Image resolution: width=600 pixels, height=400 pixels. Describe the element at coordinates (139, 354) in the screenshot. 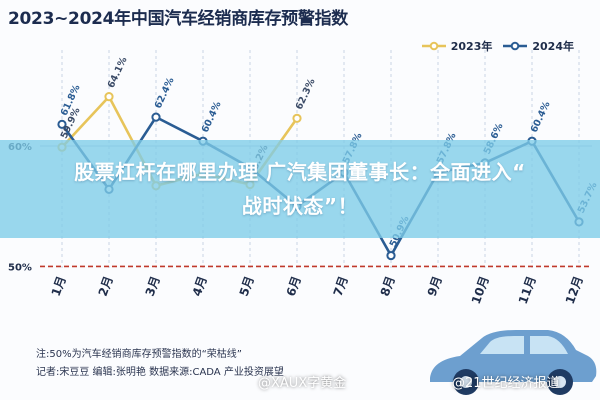

I see `footnote: 注:50%为汽车经销商库存预警指数的“荣枯线”` at that location.